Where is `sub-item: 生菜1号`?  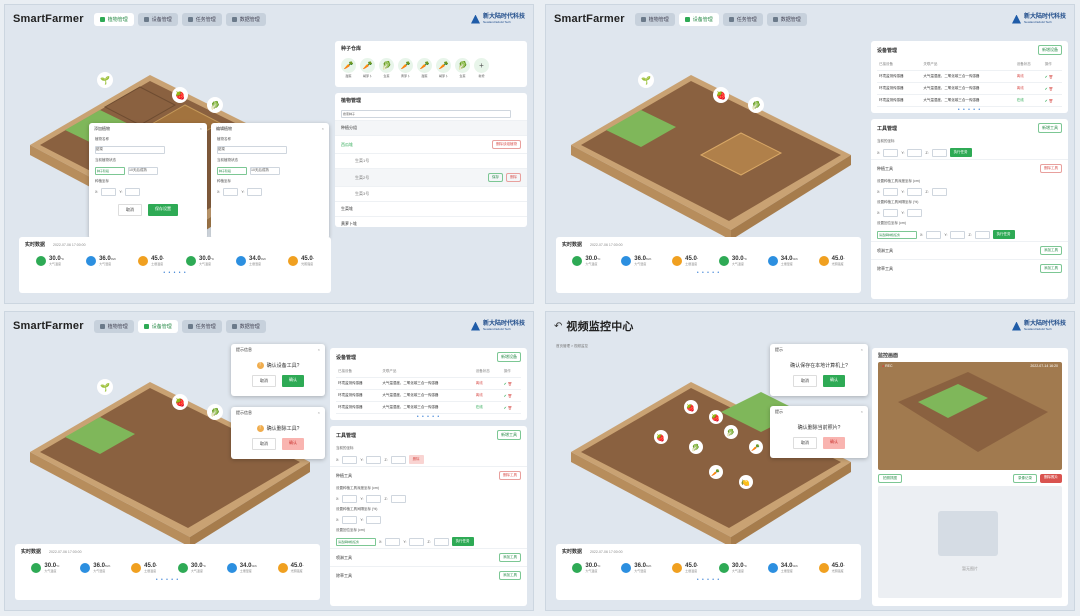 sub-item: 生菜1号 is located at coordinates (431, 160).